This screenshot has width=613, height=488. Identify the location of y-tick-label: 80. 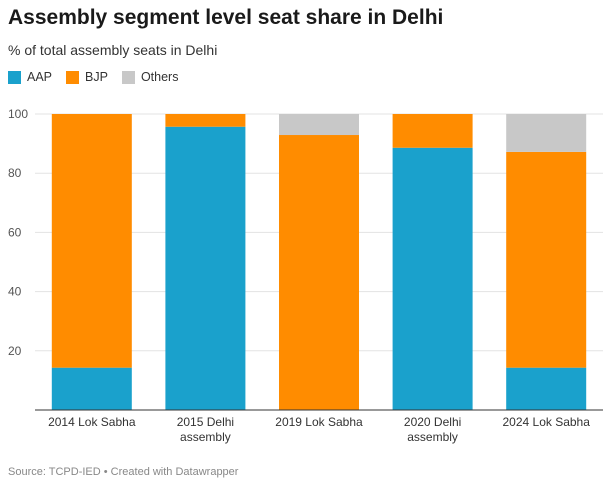
(15, 173).